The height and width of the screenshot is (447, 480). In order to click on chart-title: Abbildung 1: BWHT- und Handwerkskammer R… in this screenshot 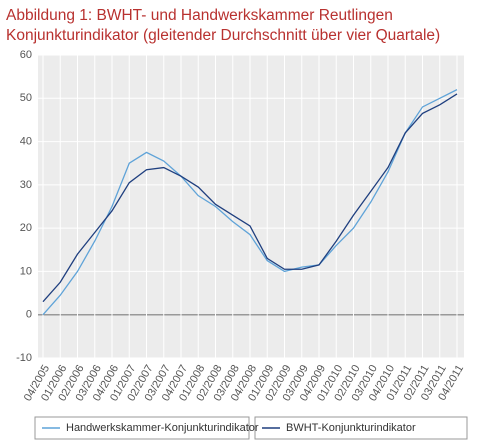, I will do `click(199, 15)`.